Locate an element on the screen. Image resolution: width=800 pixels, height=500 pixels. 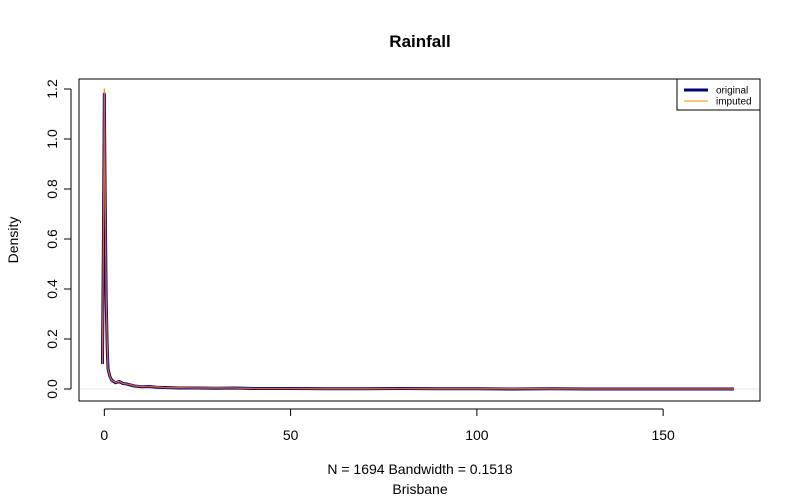
x-axis-label-line2: Brisbane is located at coordinates (419, 489).